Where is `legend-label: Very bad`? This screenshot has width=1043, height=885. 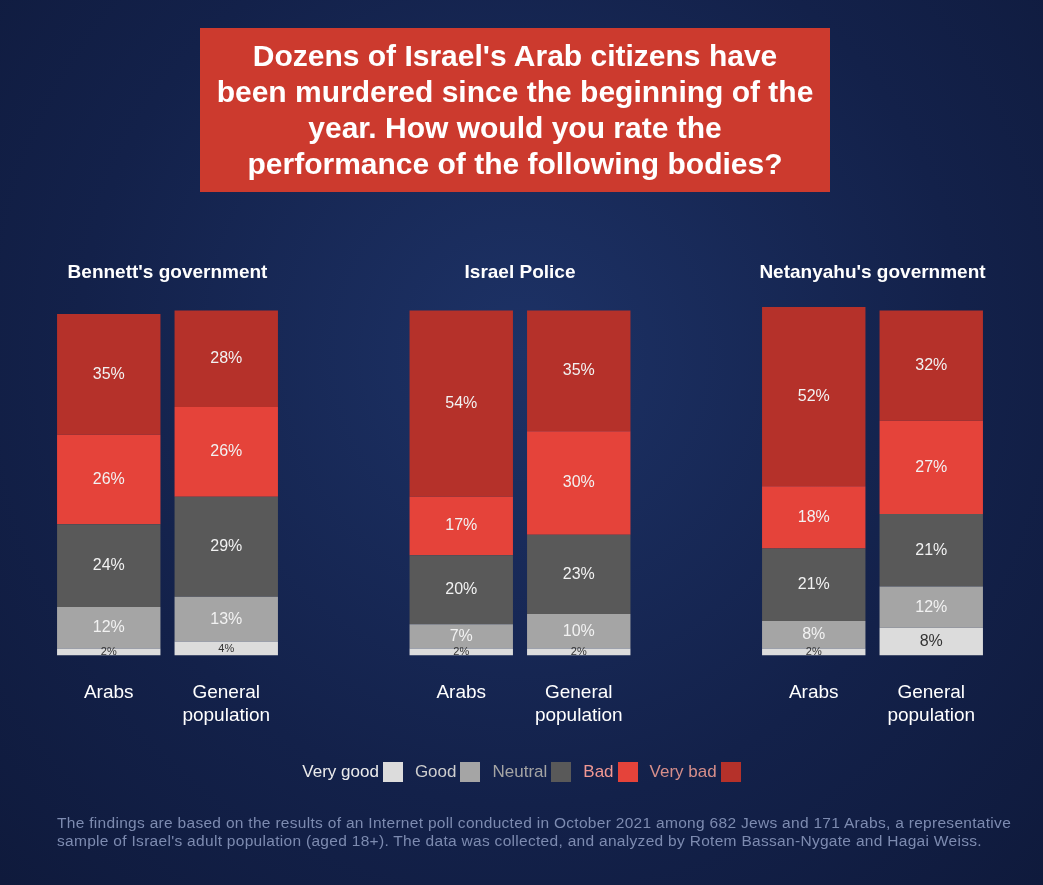
legend-label: Very bad is located at coordinates (683, 772).